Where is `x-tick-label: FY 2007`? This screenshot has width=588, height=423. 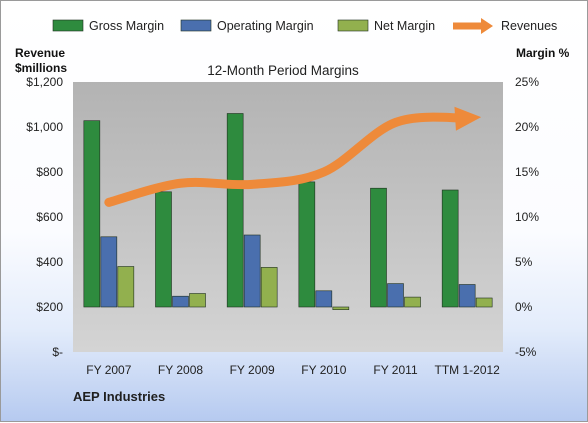
x-tick-label: FY 2007 is located at coordinates (108, 370).